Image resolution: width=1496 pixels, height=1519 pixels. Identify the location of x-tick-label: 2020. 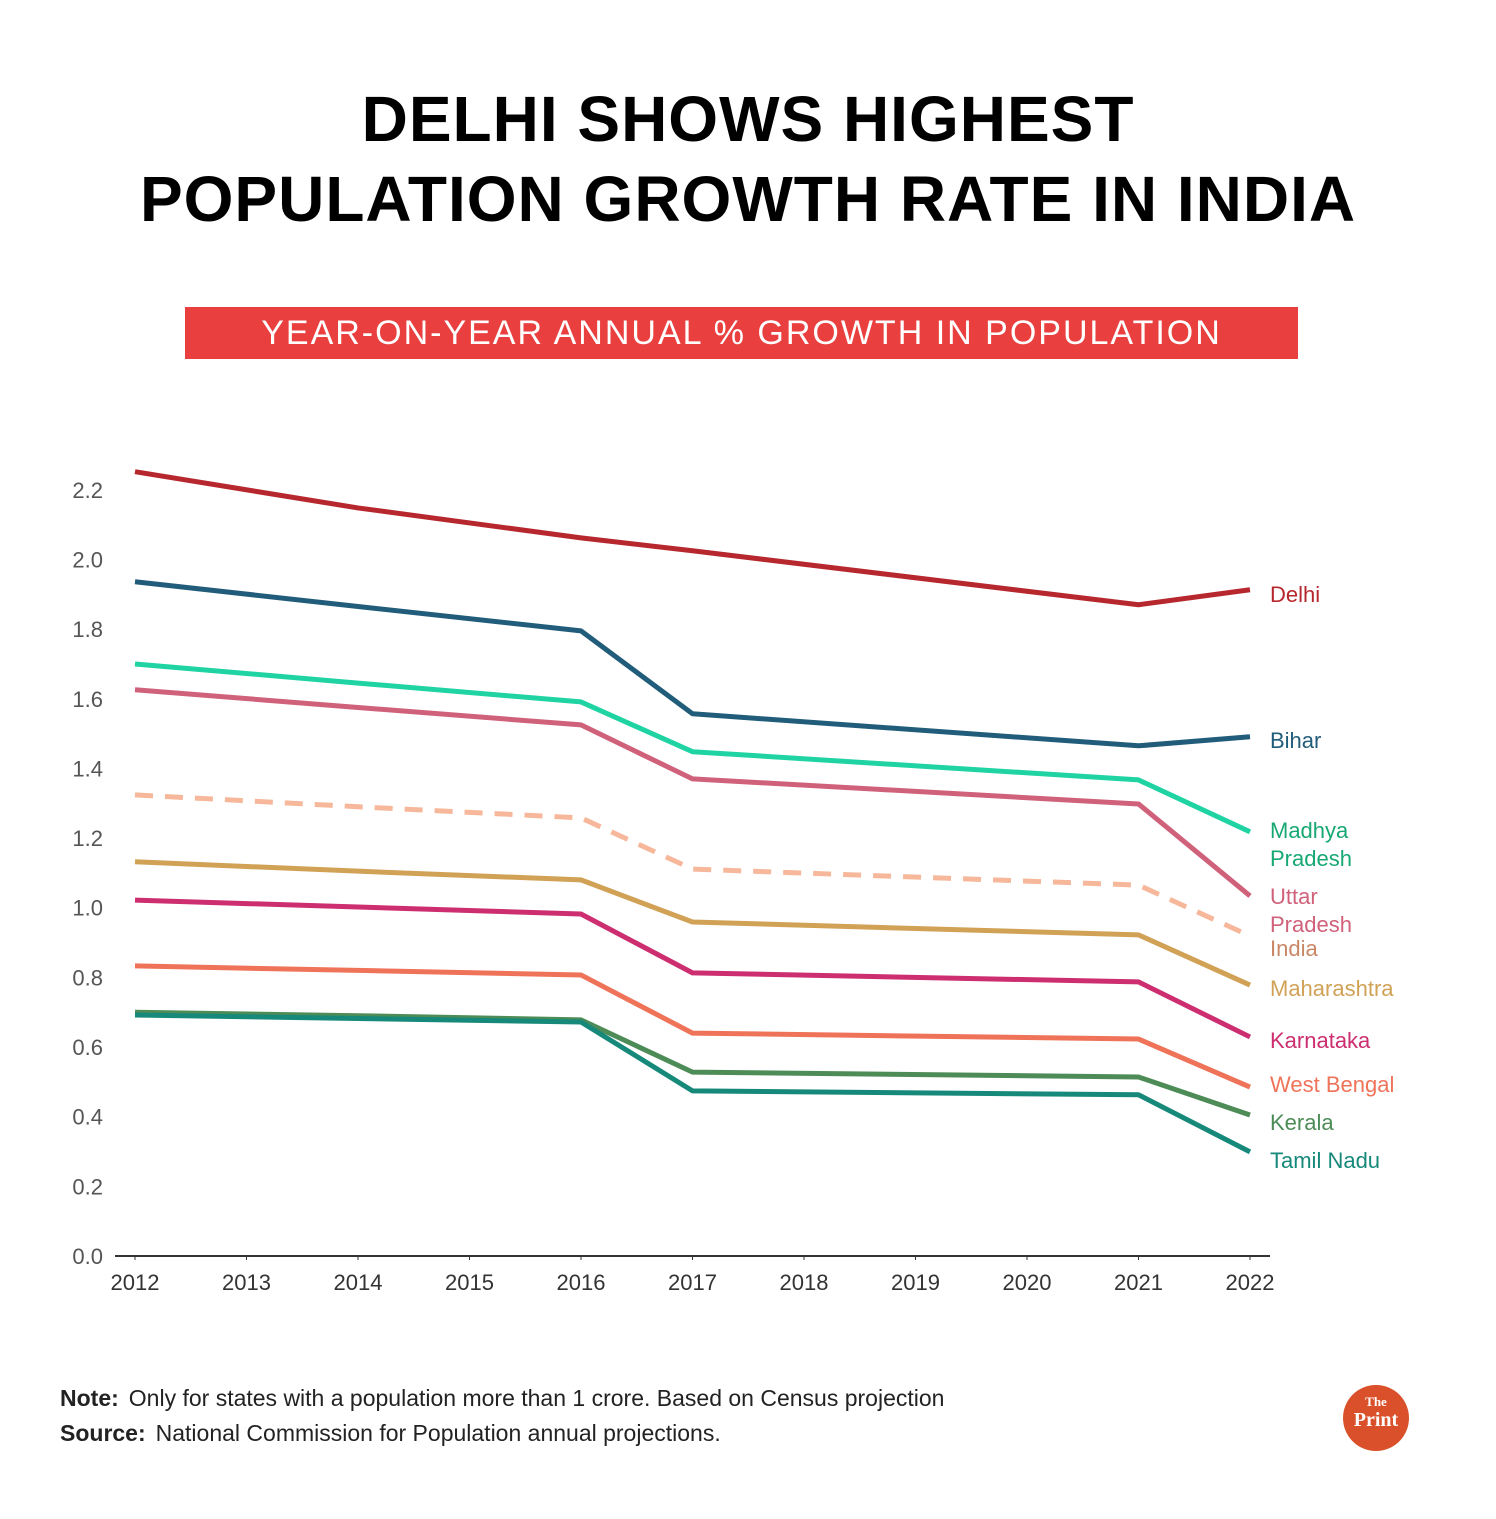
(1027, 1282).